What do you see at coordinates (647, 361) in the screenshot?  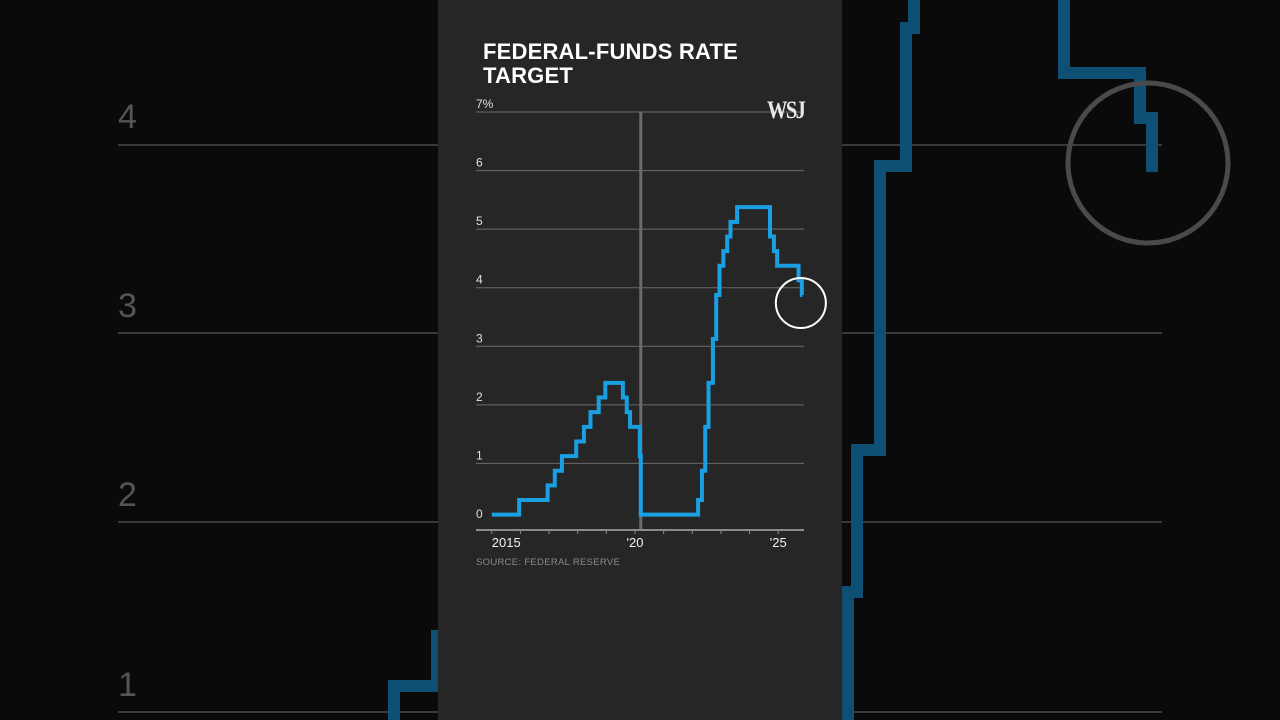 I see `rate-step-line` at bounding box center [647, 361].